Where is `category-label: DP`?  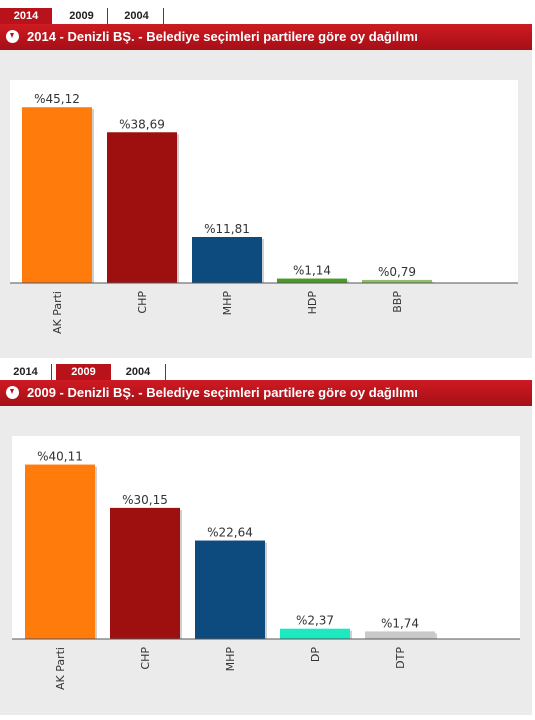 category-label: DP is located at coordinates (315, 654).